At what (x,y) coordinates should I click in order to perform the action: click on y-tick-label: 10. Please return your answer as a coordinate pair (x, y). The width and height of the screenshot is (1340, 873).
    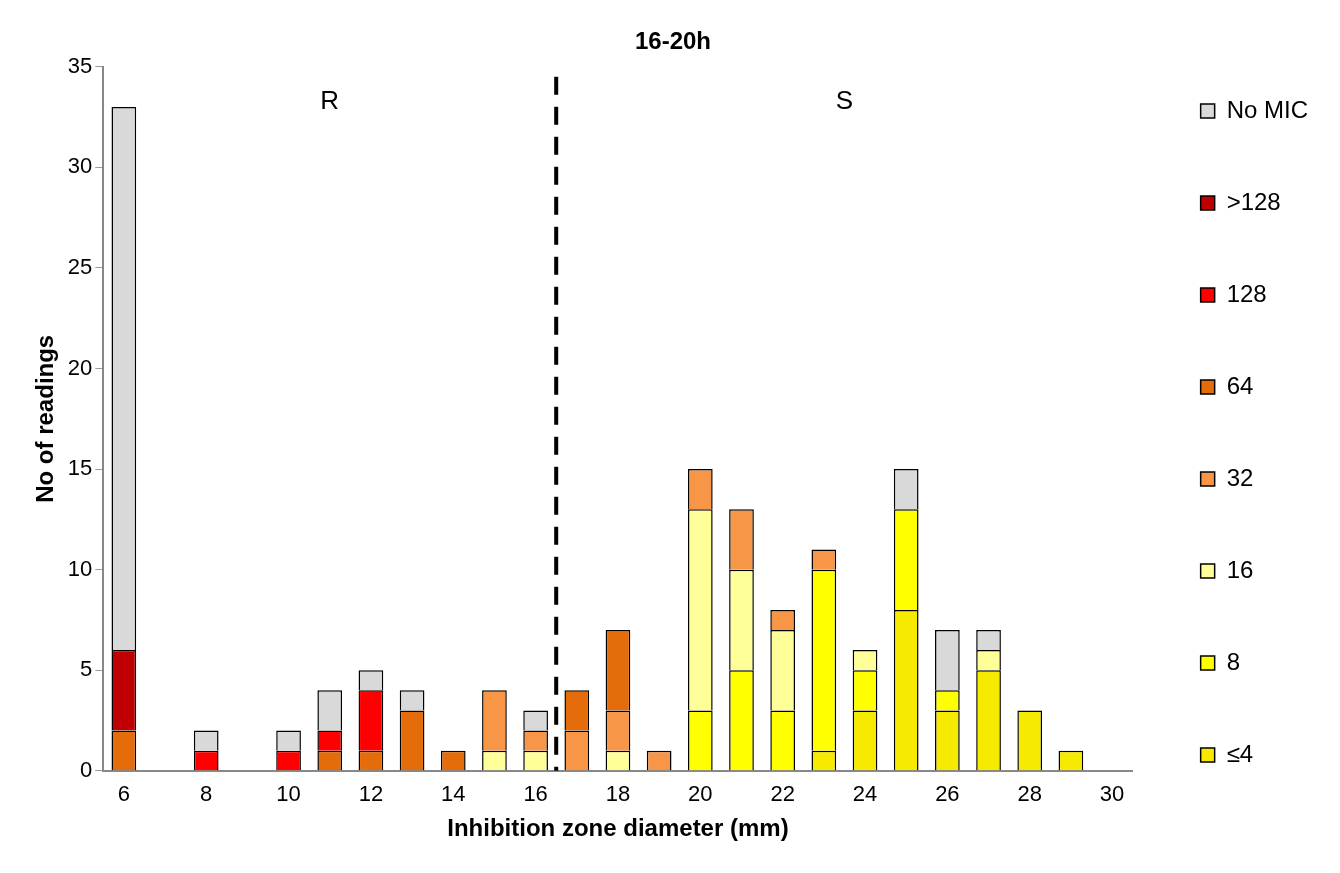
    Looking at the image, I should click on (80, 568).